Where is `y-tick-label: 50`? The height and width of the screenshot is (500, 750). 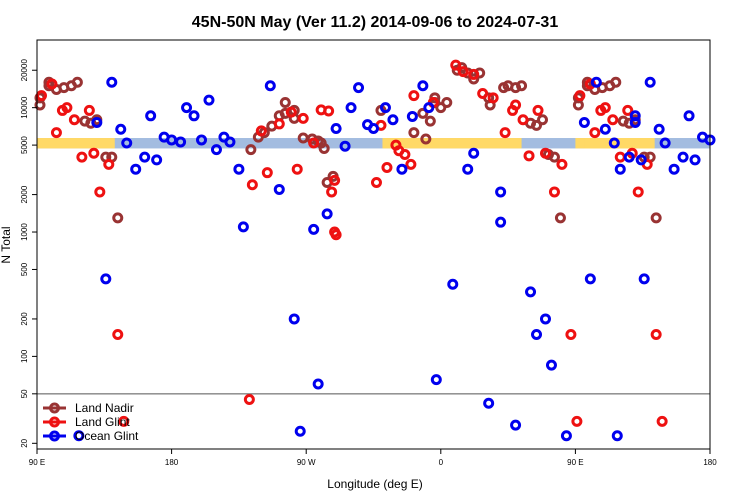
y-tick-label: 50 is located at coordinates (24, 393).